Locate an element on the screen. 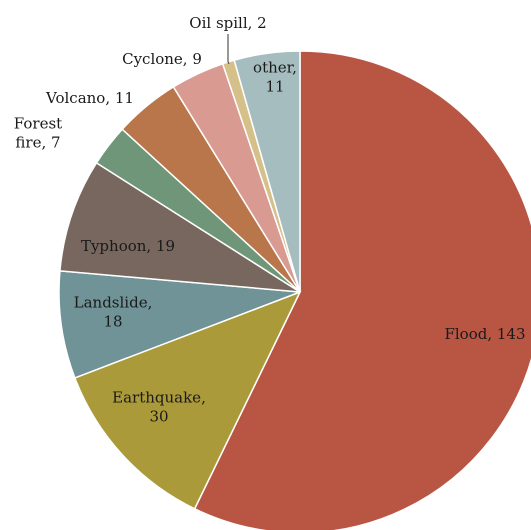 The width and height of the screenshot is (531, 530). oil-spill-leader-line is located at coordinates (228, 49).